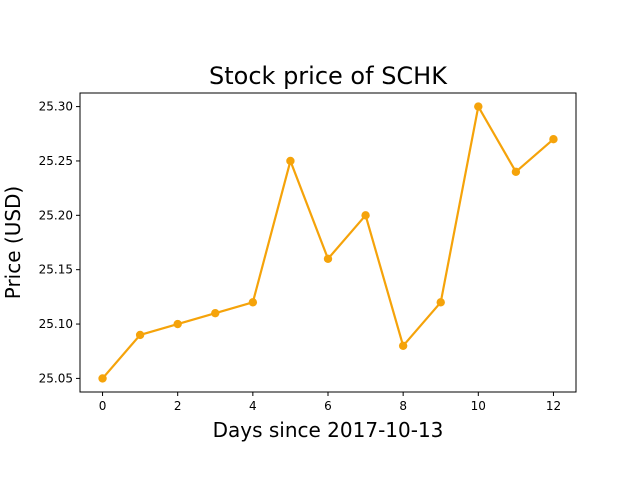 The height and width of the screenshot is (480, 640). Describe the element at coordinates (56, 270) in the screenshot. I see `y-tick-label: 25.15` at that location.